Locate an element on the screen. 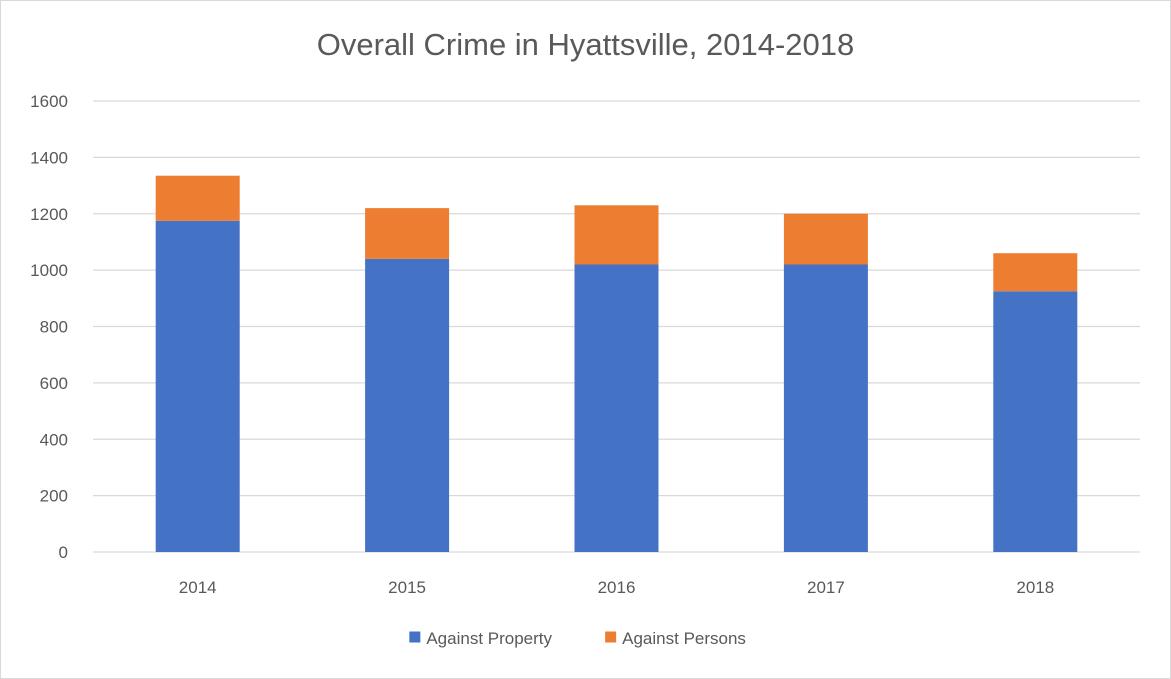  x-tick-label: 2018 is located at coordinates (1035, 587).